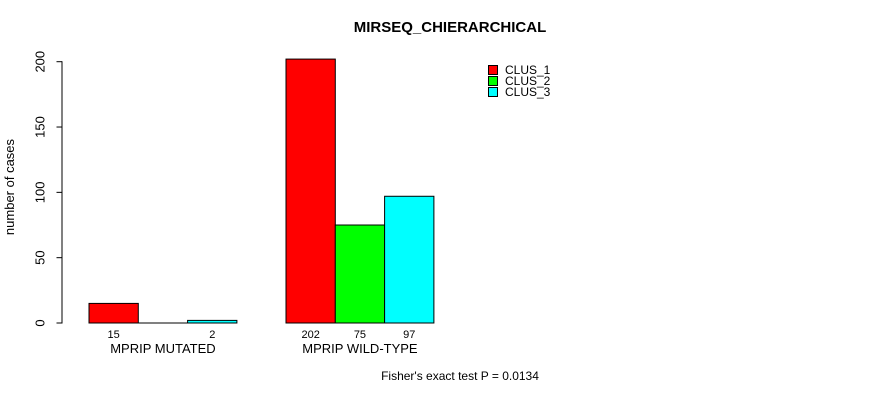 This screenshot has width=890, height=400. Describe the element at coordinates (114, 335) in the screenshot. I see `bar-value-label: 15` at that location.